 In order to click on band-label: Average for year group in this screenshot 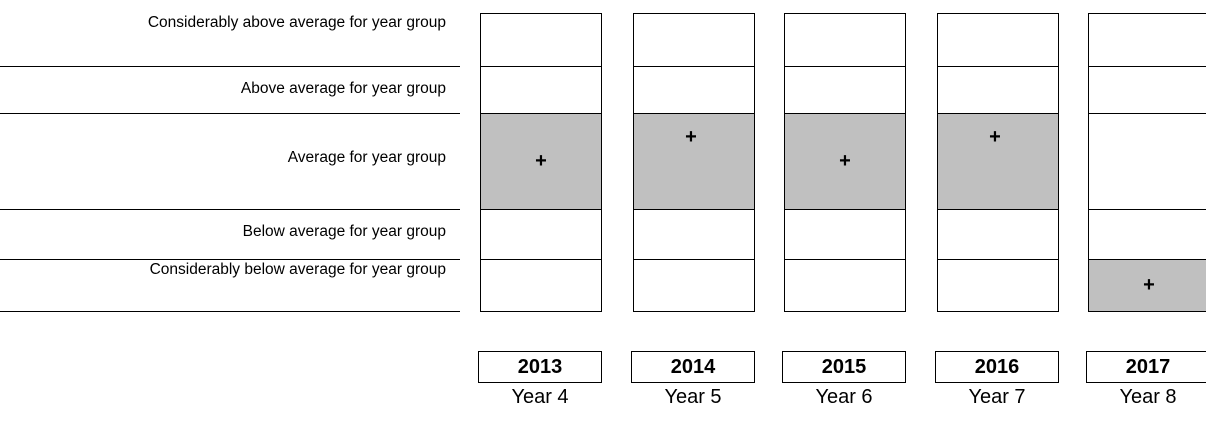, I will do `click(366, 157)`.